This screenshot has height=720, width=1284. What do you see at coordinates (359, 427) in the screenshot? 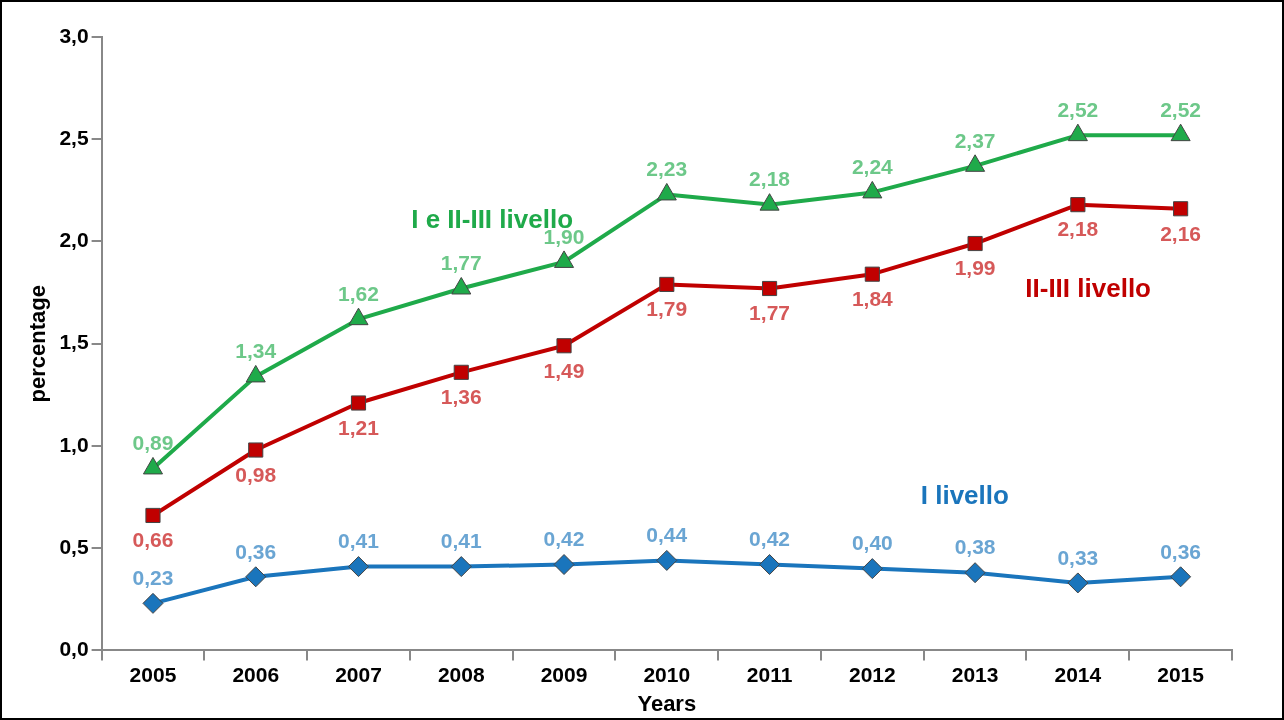
I see `data-label: 1,21` at bounding box center [359, 427].